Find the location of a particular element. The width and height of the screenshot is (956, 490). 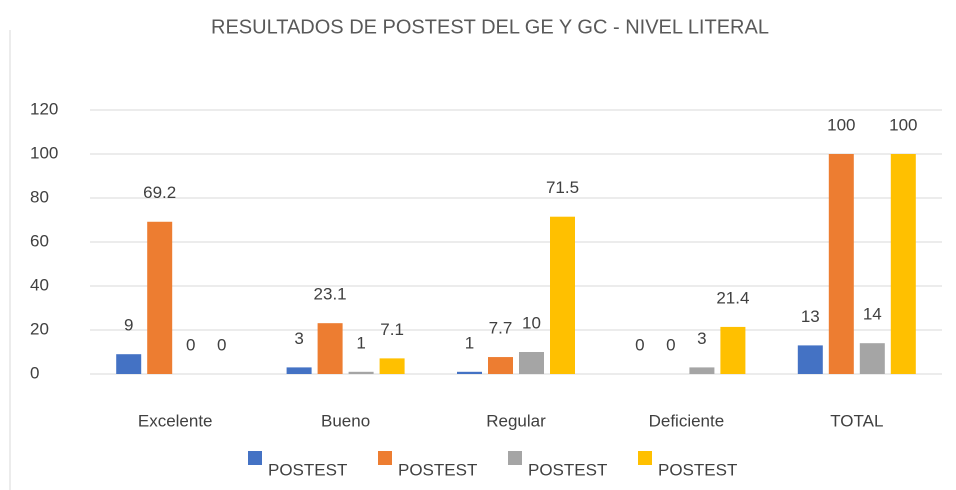

x-tick-label: Bueno is located at coordinates (345, 420).